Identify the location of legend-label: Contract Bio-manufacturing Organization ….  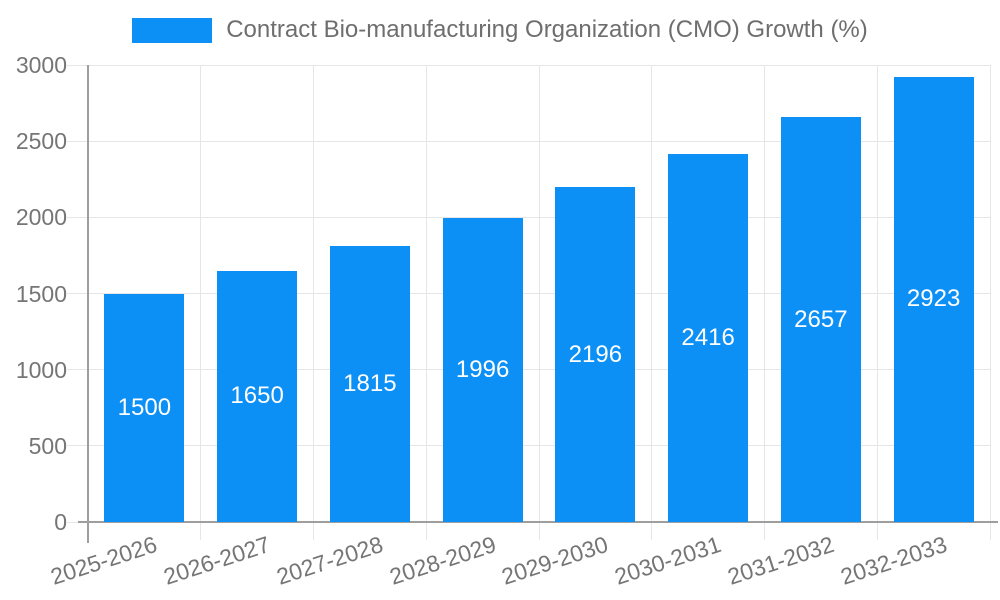
(547, 29).